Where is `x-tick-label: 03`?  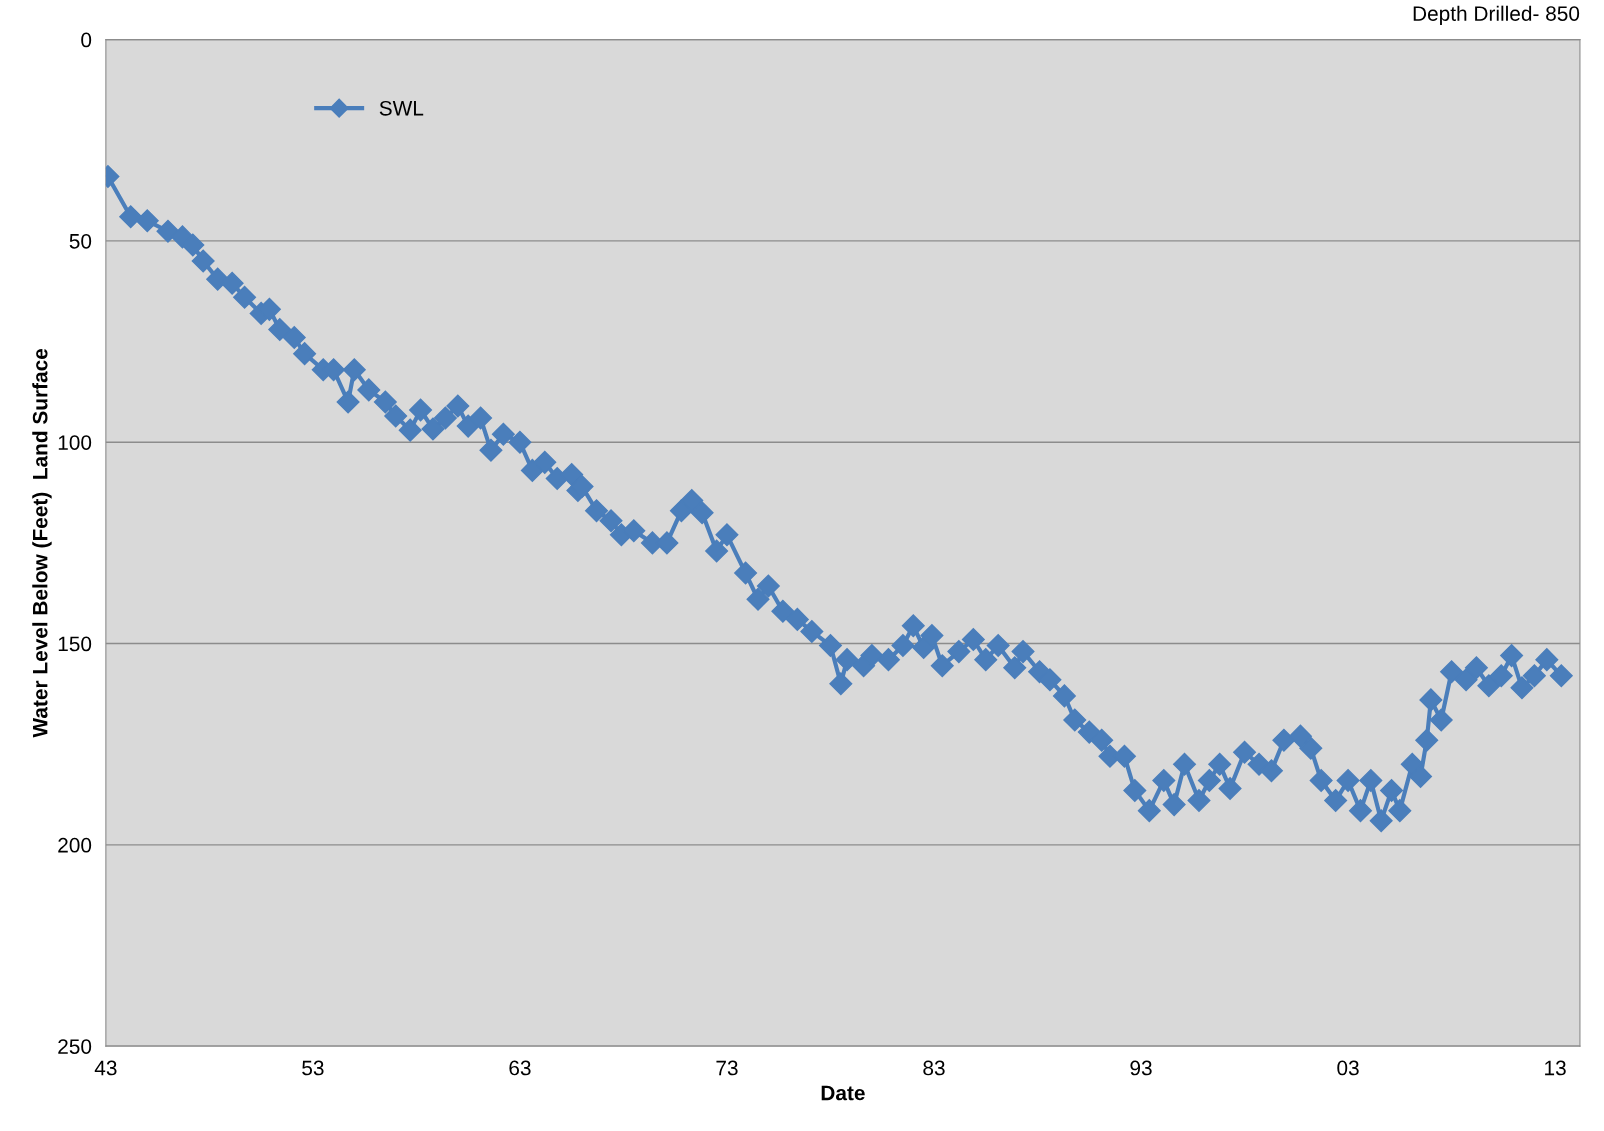
x-tick-label: 03 is located at coordinates (1348, 1068).